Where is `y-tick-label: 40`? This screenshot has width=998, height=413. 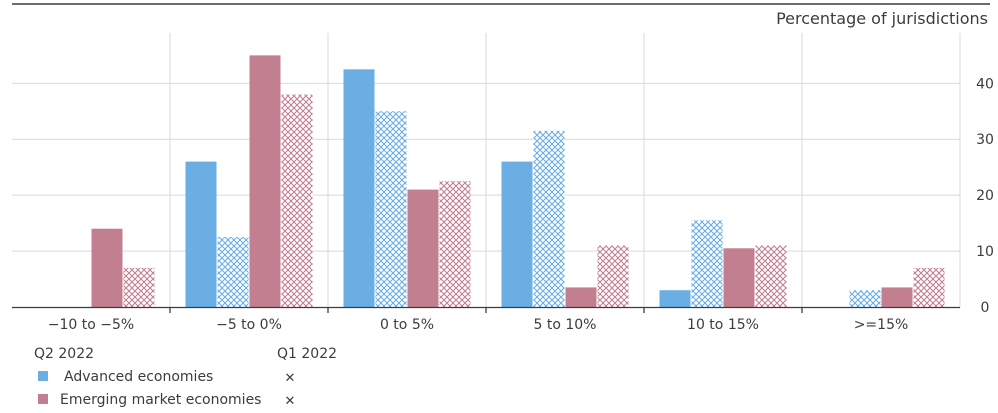 y-tick-label: 40 is located at coordinates (985, 84).